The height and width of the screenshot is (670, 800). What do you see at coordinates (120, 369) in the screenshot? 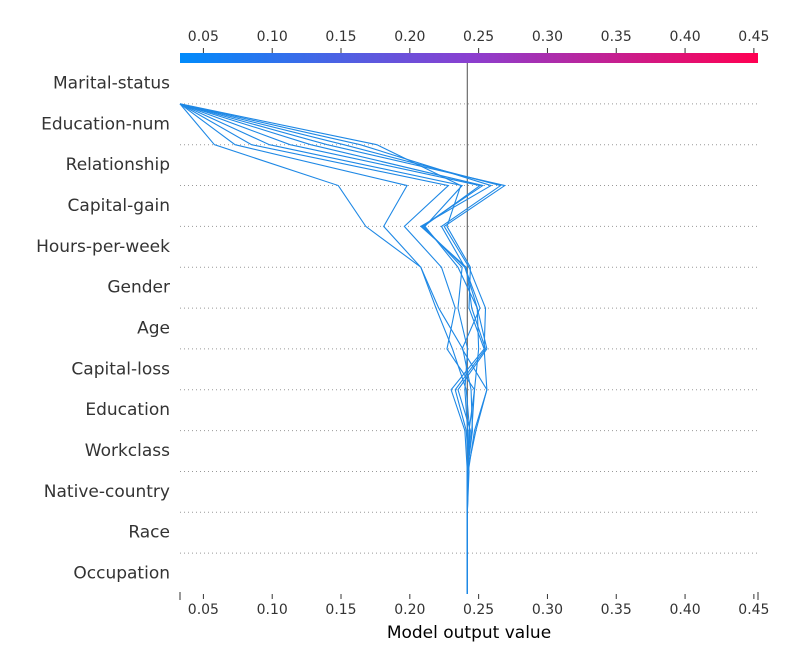
I see `feature-label: Capital-loss` at bounding box center [120, 369].